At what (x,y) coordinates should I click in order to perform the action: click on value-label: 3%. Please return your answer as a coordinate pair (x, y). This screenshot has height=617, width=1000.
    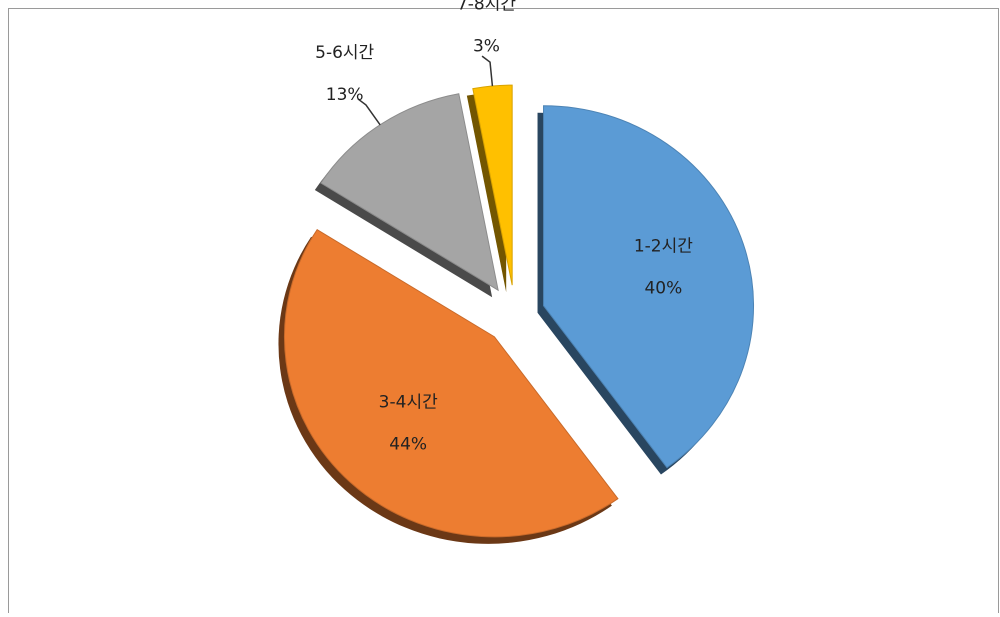
    Looking at the image, I should click on (486, 46).